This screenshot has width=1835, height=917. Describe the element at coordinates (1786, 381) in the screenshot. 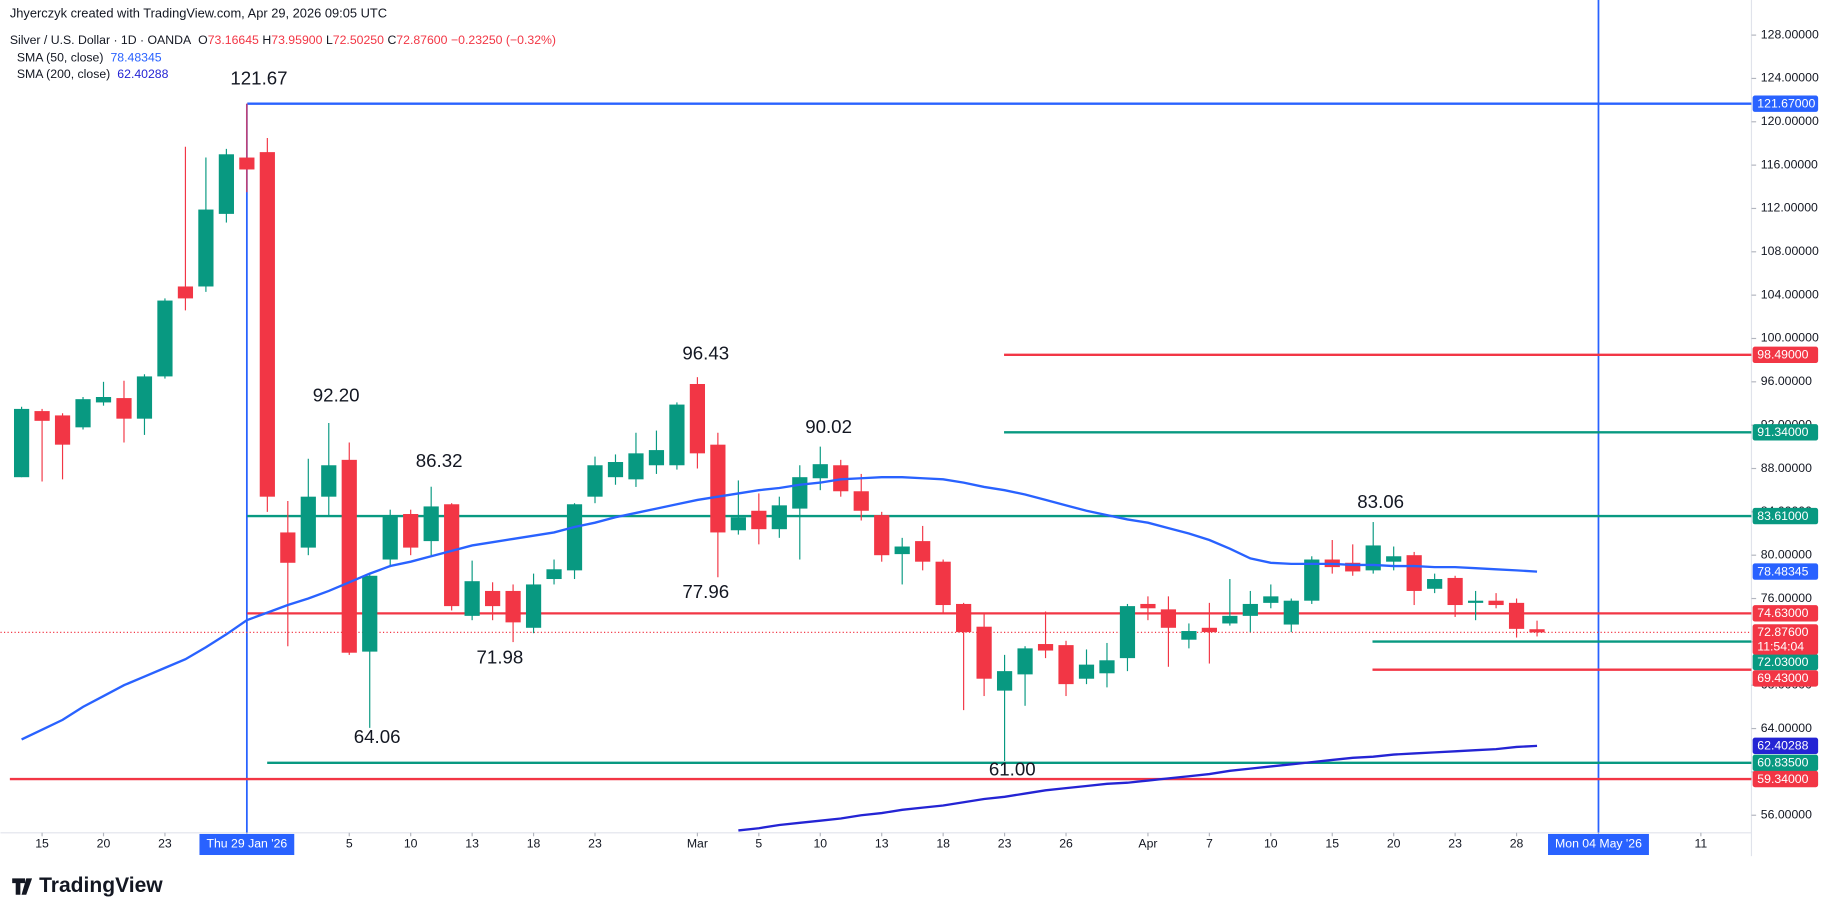

I see `y-tick-label: 96.00000` at that location.